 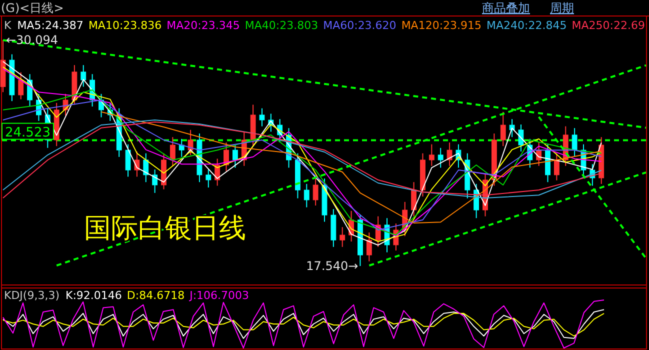 What do you see at coordinates (32, 295) in the screenshot?
I see `legend-title: KDJ(9,3,3)` at bounding box center [32, 295].